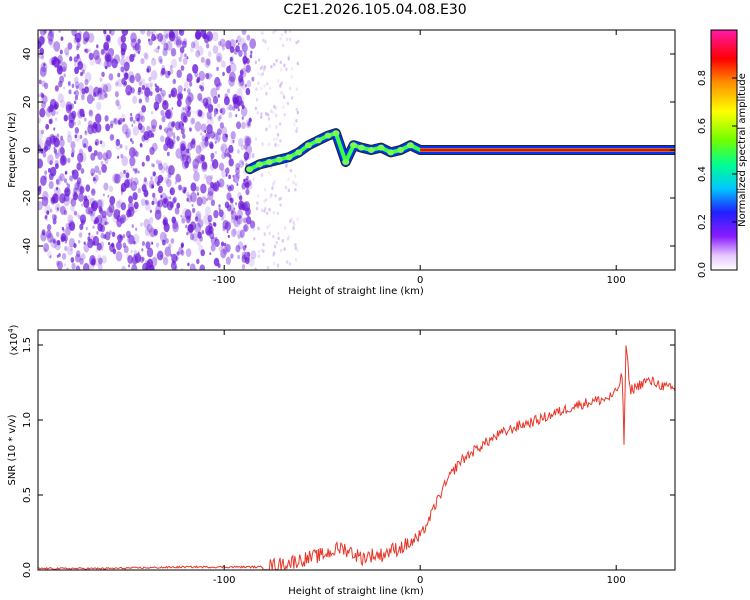 The height and width of the screenshot is (600, 750). I want to click on snr-xtick-label: -100, so click(224, 580).